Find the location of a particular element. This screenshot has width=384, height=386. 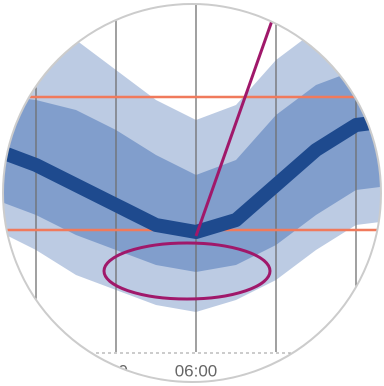

annotation-ellipse is located at coordinates (187, 271).